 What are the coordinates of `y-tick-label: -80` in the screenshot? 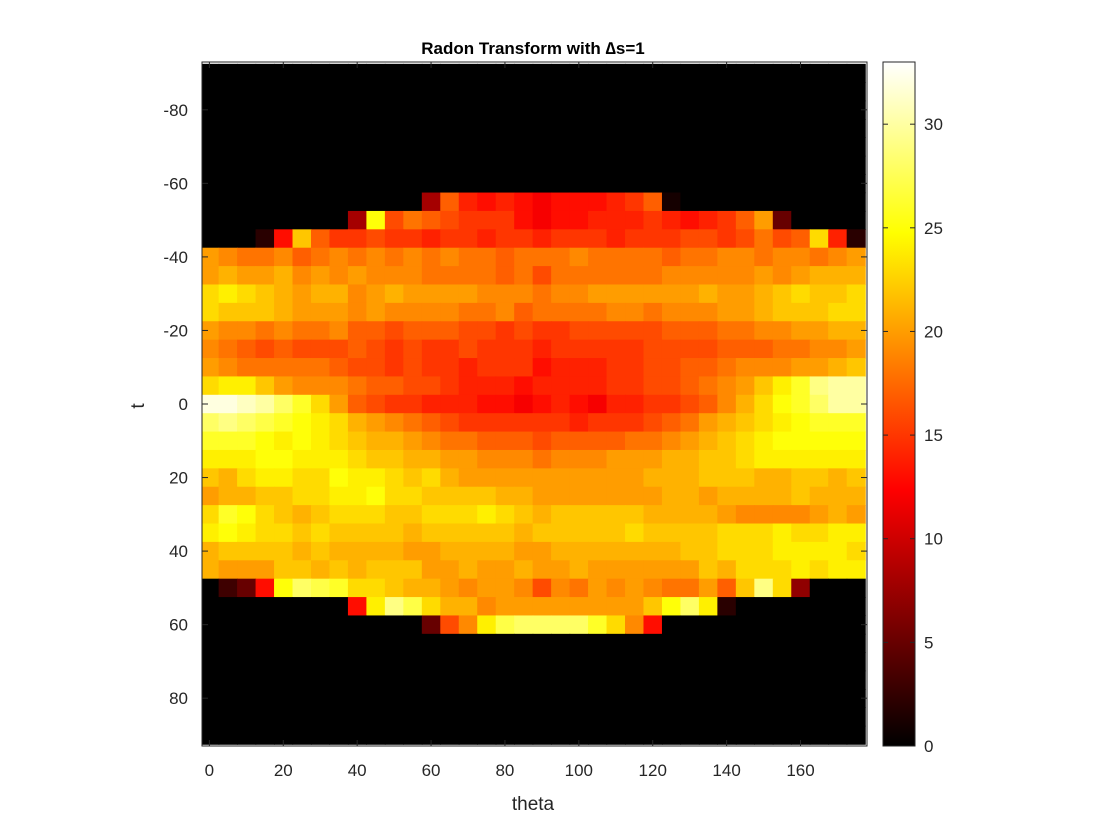 It's located at (175, 110).